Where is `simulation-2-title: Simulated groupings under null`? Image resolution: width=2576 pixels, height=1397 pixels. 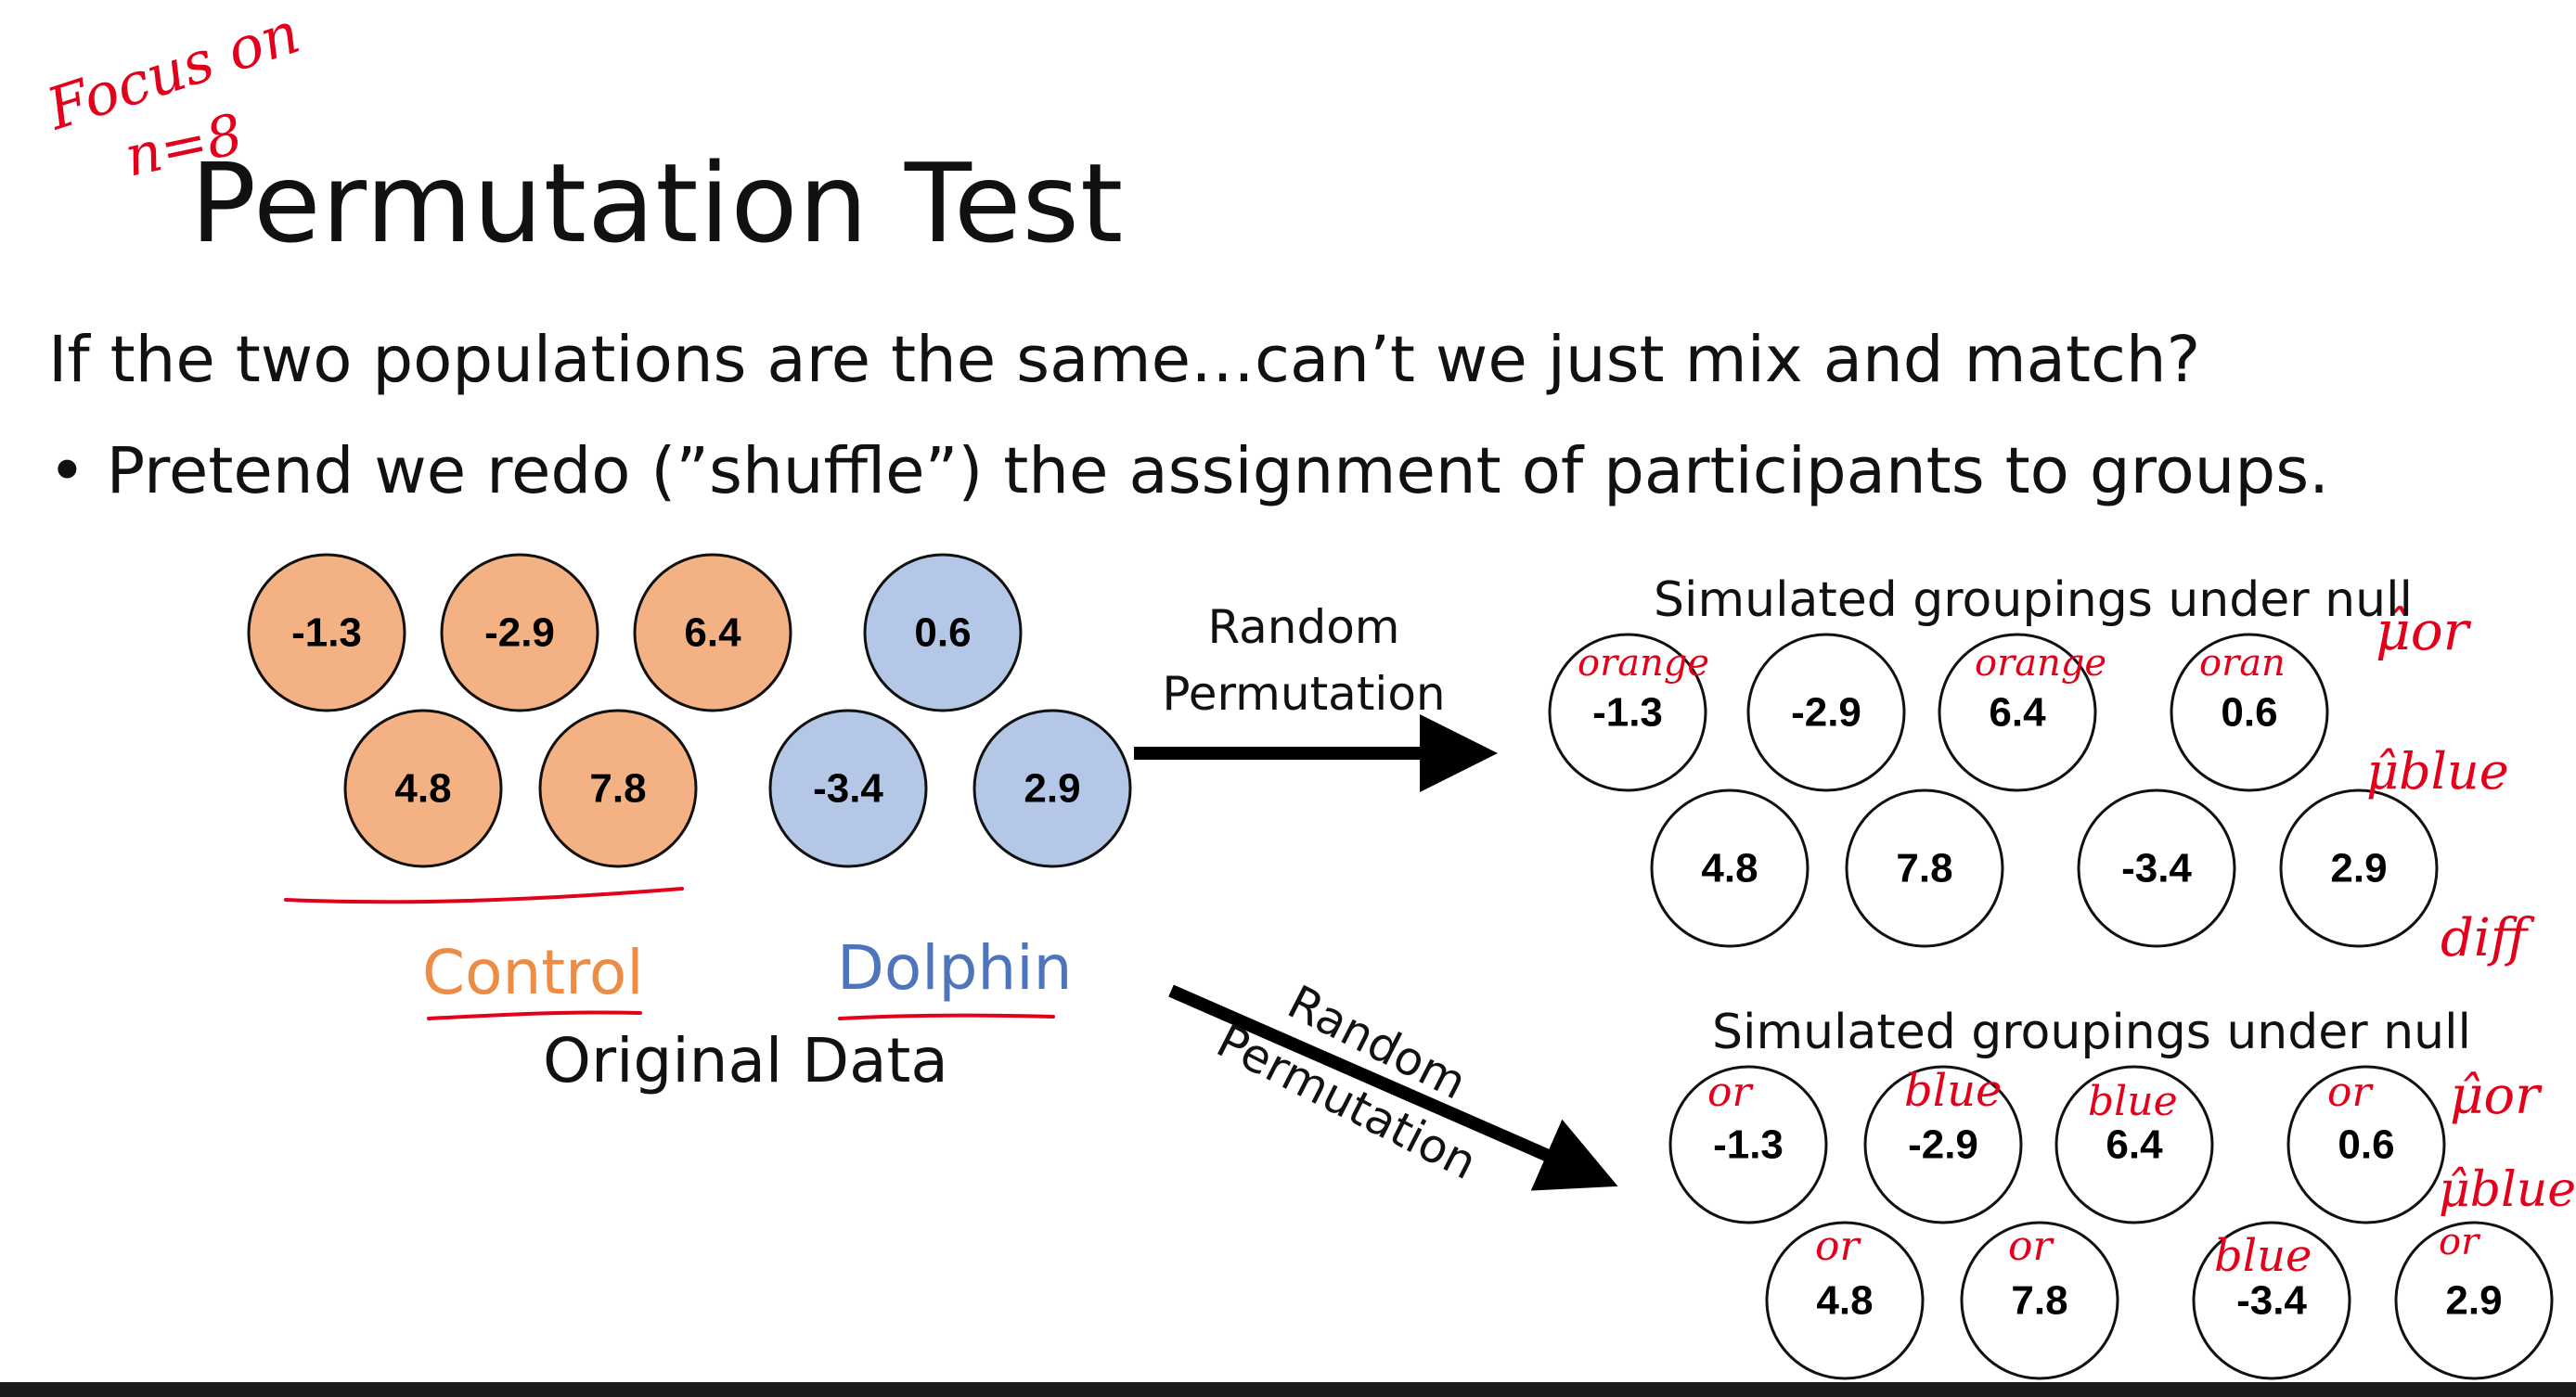
simulation-2-title: Simulated groupings under null is located at coordinates (2092, 1032).